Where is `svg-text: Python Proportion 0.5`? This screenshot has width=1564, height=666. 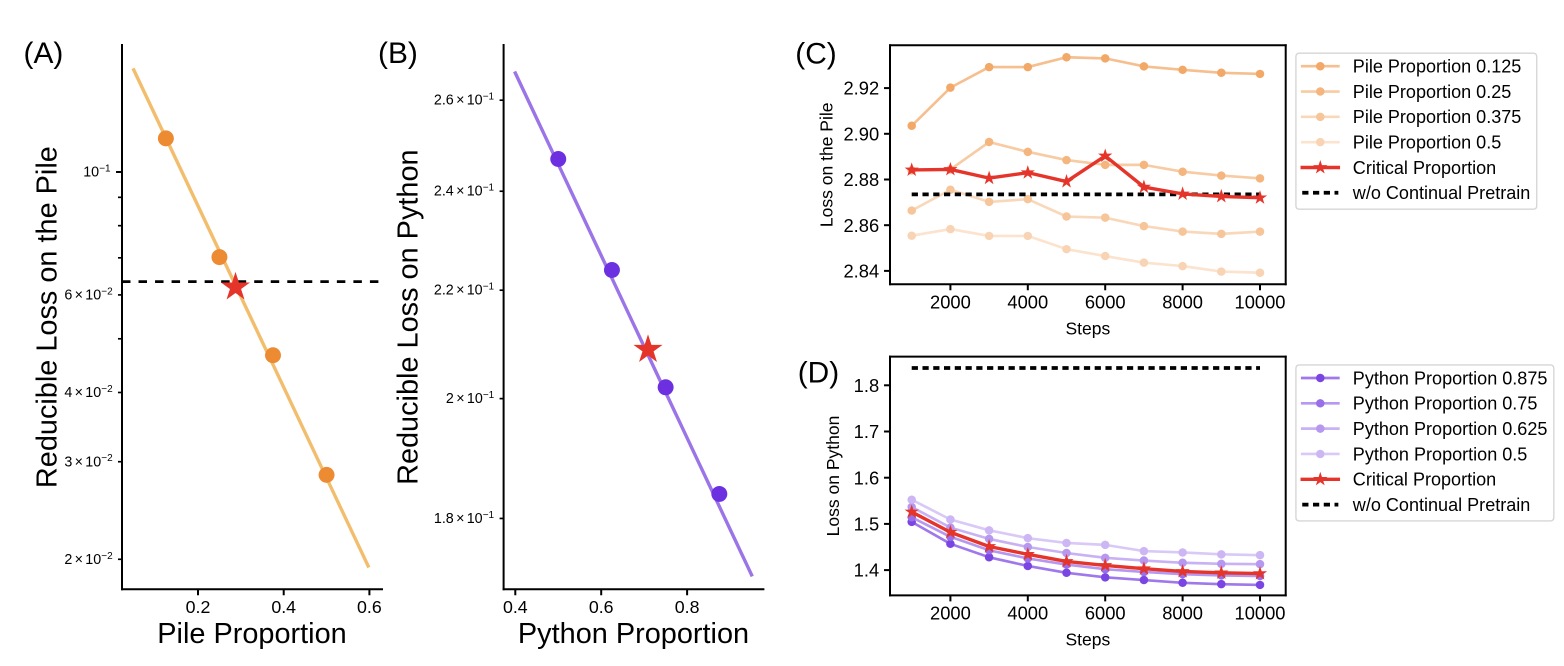 svg-text: Python Proportion 0.5 is located at coordinates (1440, 454).